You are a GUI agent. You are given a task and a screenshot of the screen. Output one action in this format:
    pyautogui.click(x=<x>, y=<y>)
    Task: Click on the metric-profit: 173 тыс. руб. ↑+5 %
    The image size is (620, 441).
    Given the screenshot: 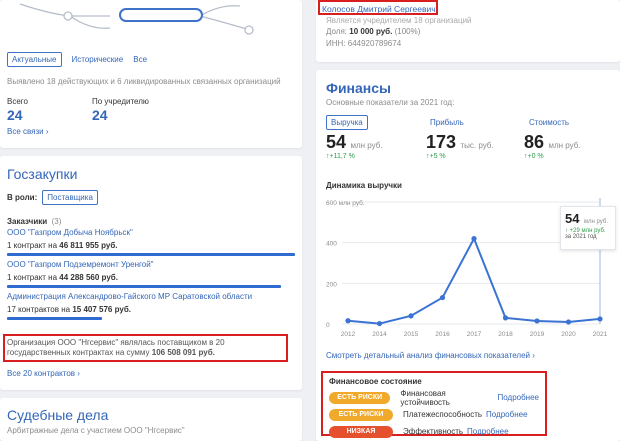 What is the action you would take?
    pyautogui.click(x=460, y=146)
    